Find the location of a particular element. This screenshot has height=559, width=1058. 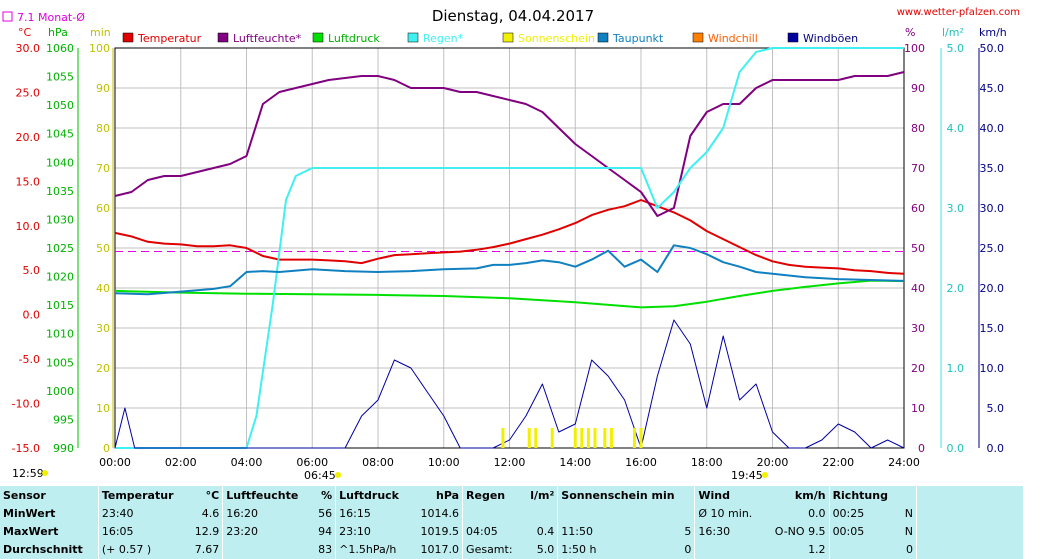

cell: 94 is located at coordinates (325, 532).